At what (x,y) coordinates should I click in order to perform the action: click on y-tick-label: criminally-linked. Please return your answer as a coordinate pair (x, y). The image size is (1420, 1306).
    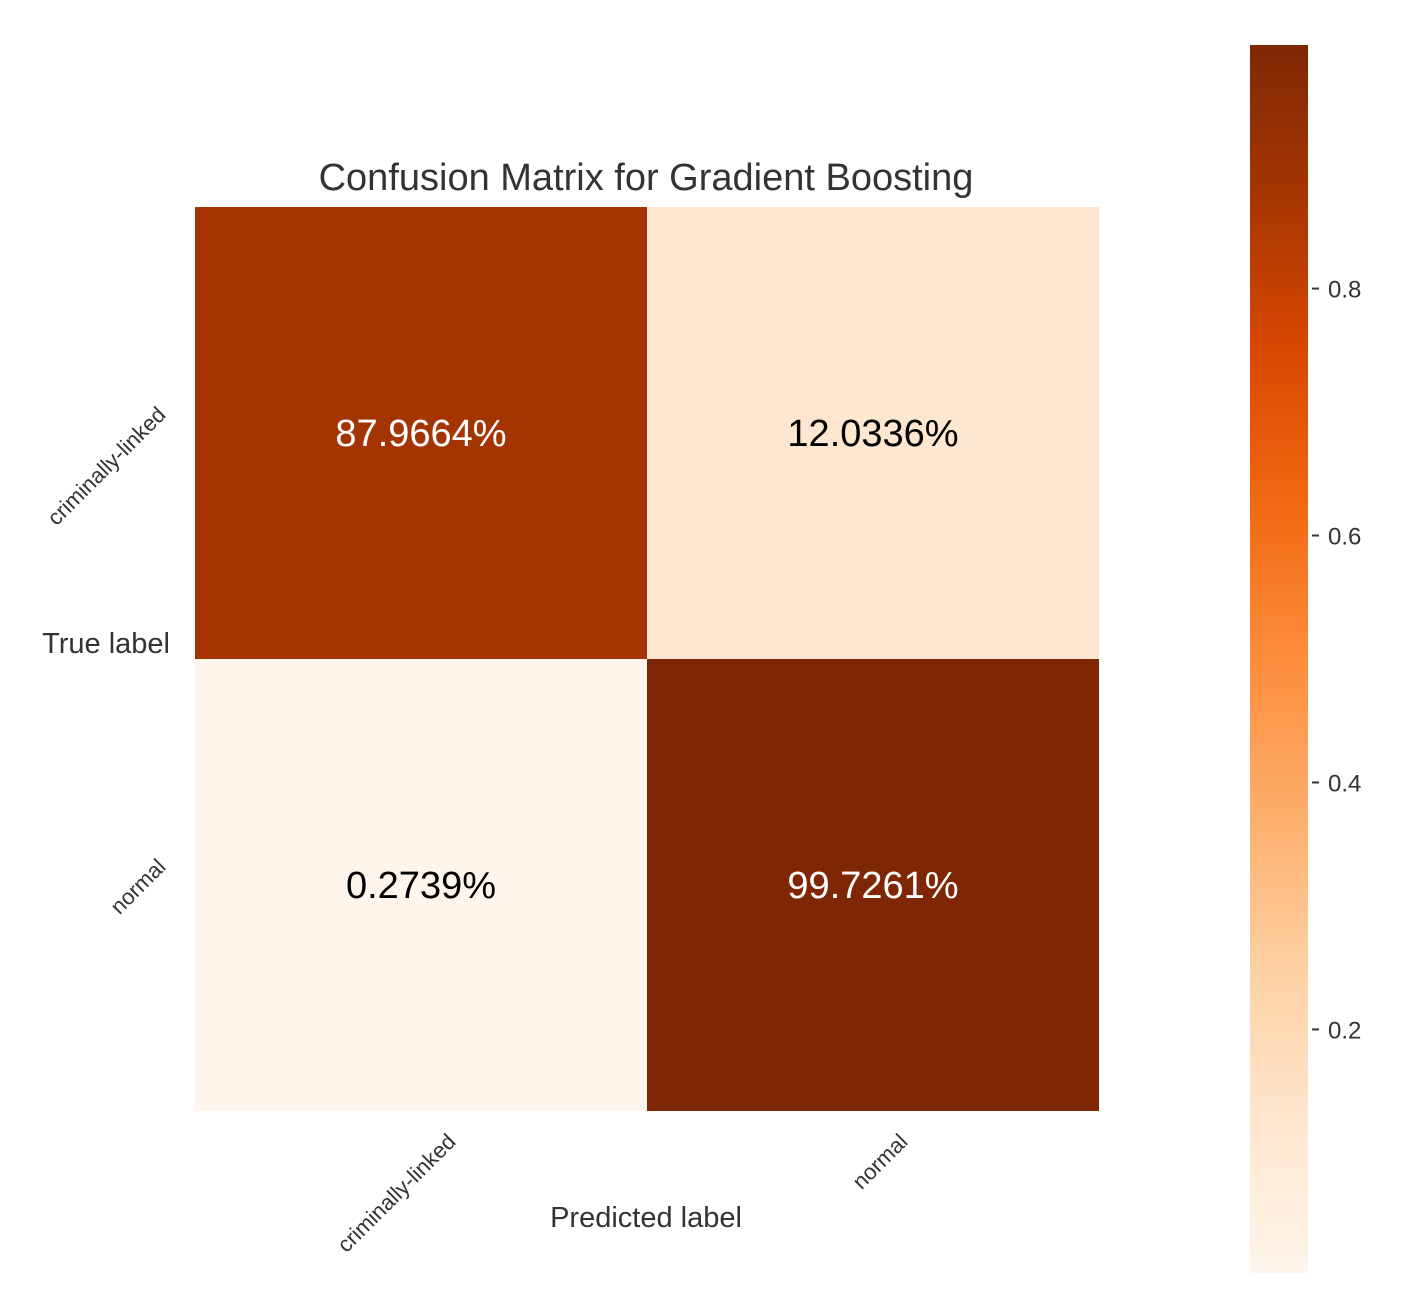
    Looking at the image, I should click on (106, 466).